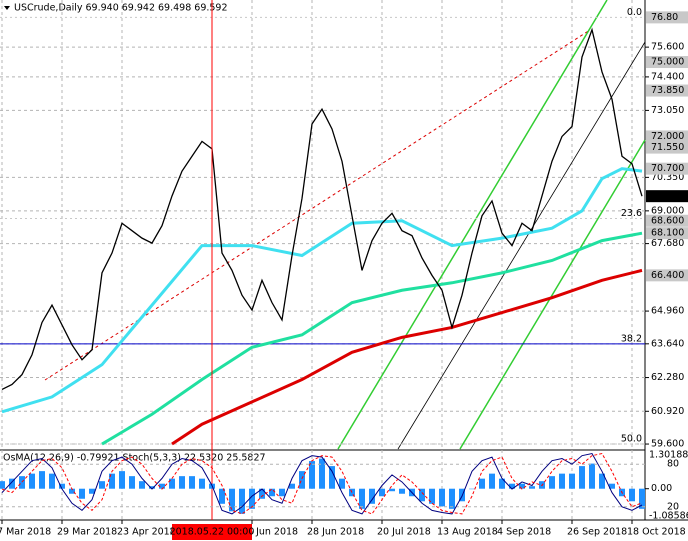 The height and width of the screenshot is (541, 688). I want to click on x-tick-label: 29 Mar 2018, so click(87, 532).